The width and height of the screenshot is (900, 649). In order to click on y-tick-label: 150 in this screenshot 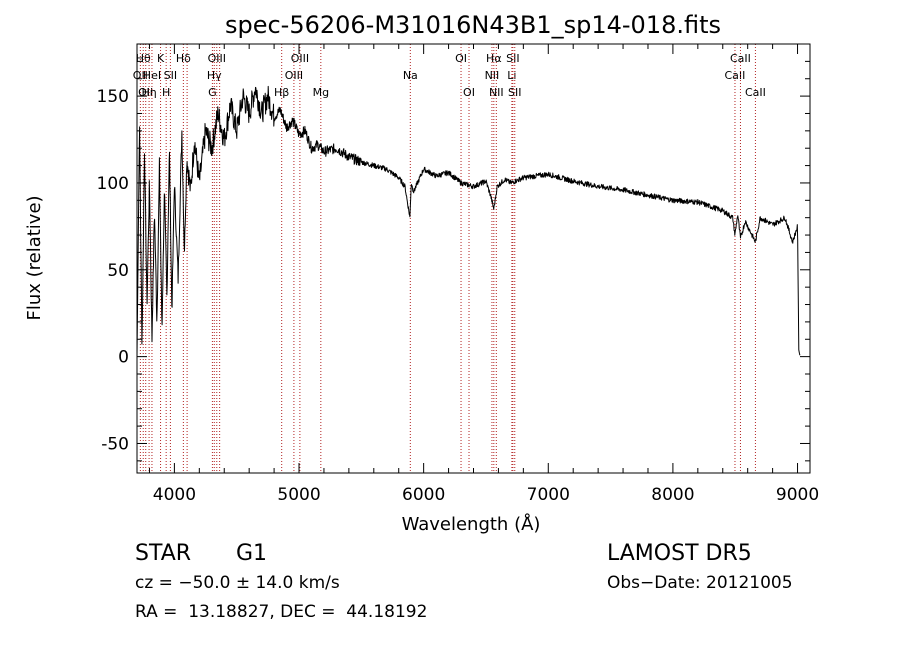, I will do `click(113, 97)`.